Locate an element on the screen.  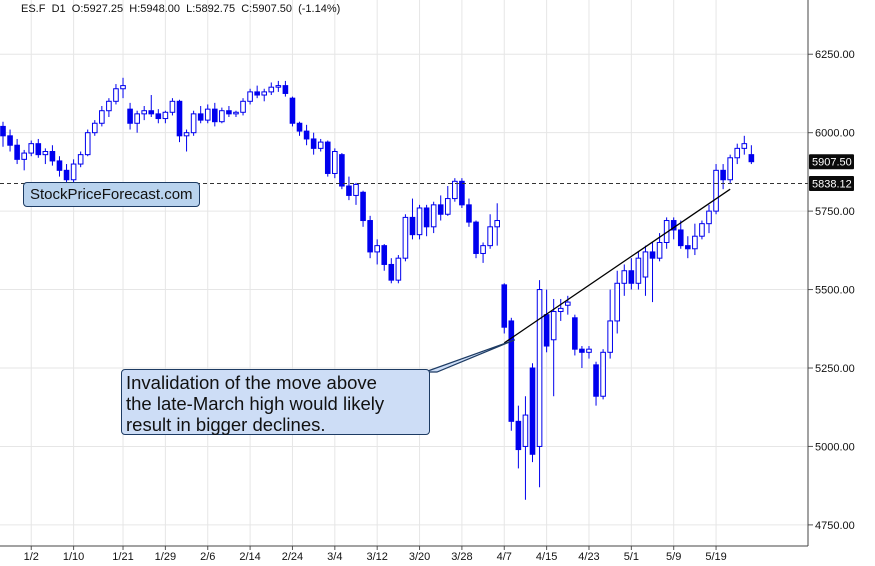
x-tick-label: 2/24 is located at coordinates (292, 557).